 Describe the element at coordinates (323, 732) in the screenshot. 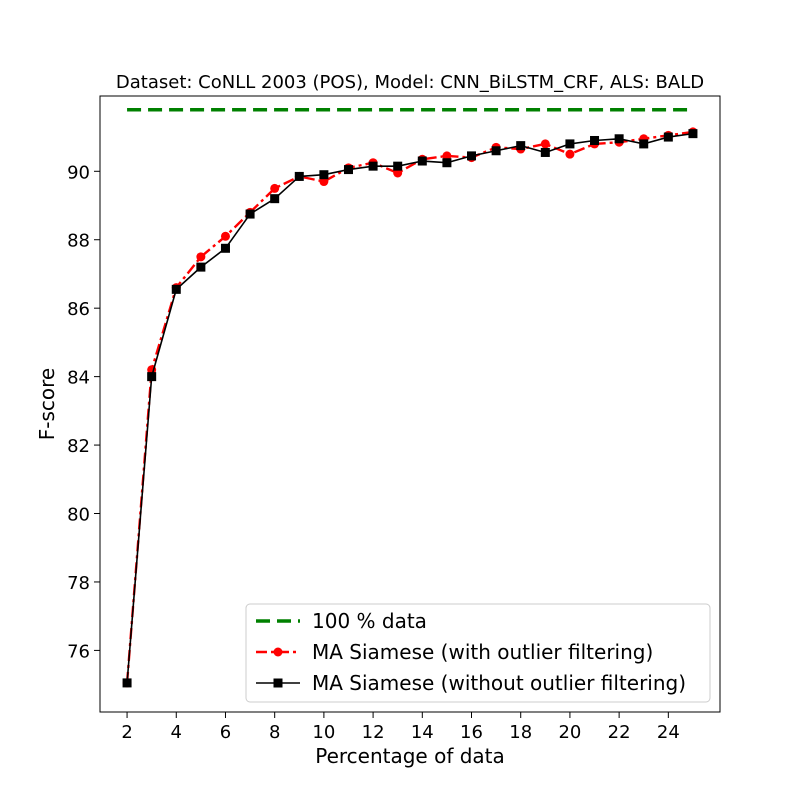

I see `x-tick-label: 10` at that location.